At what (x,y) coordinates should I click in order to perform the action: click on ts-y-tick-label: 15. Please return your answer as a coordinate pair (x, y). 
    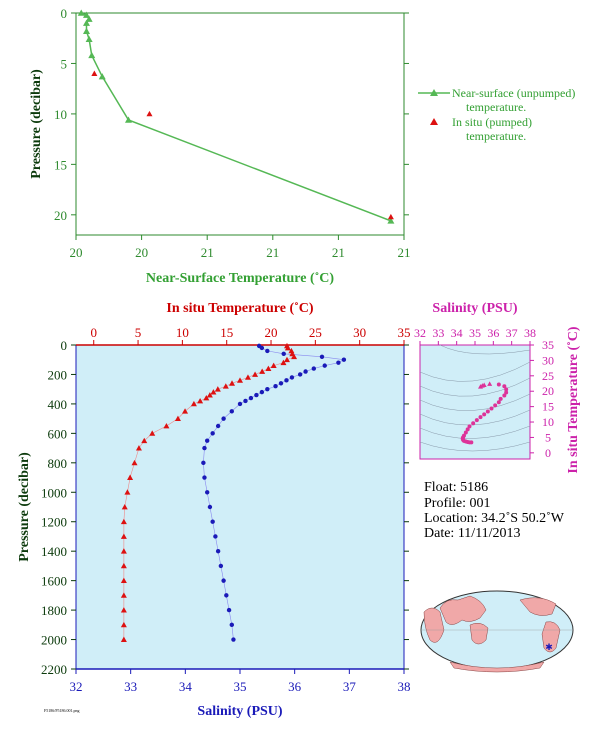
    Looking at the image, I should click on (548, 407).